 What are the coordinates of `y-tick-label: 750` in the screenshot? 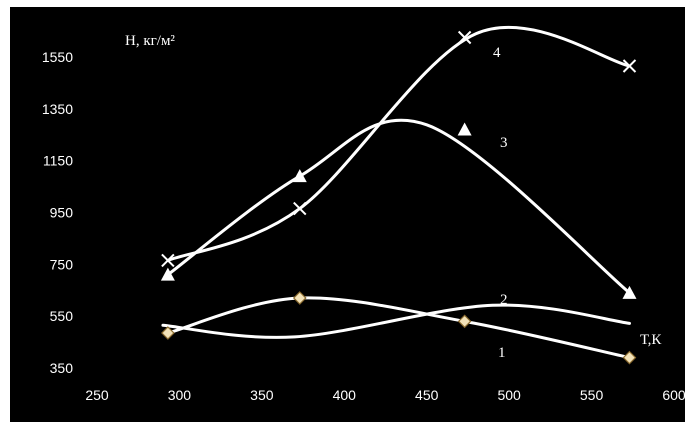 It's located at (62, 264).